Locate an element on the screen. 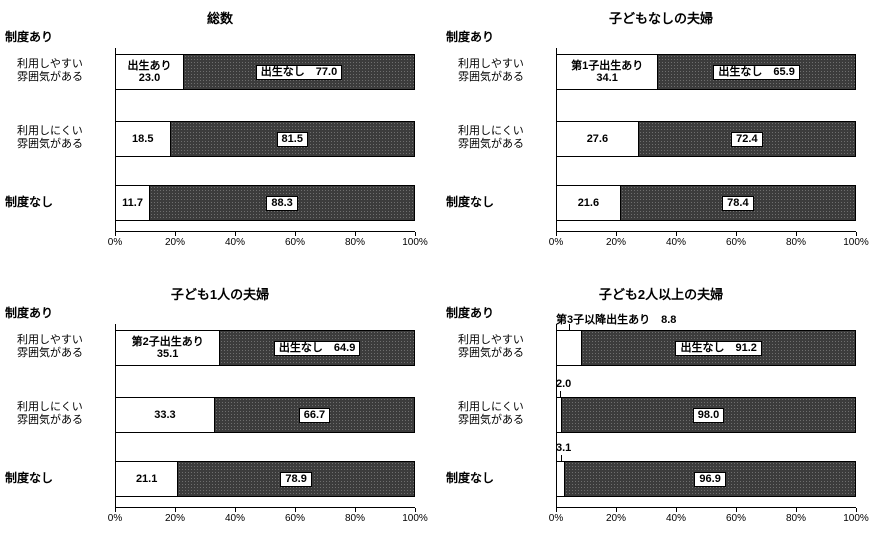  bar-row: 11.7 88.3 is located at coordinates (265, 203).